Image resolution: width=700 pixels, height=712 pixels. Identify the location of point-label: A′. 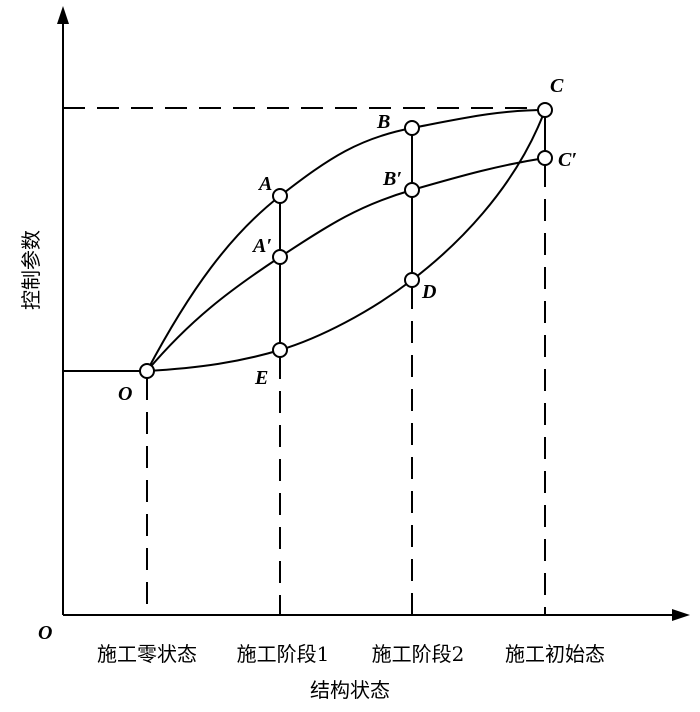
(261, 246).